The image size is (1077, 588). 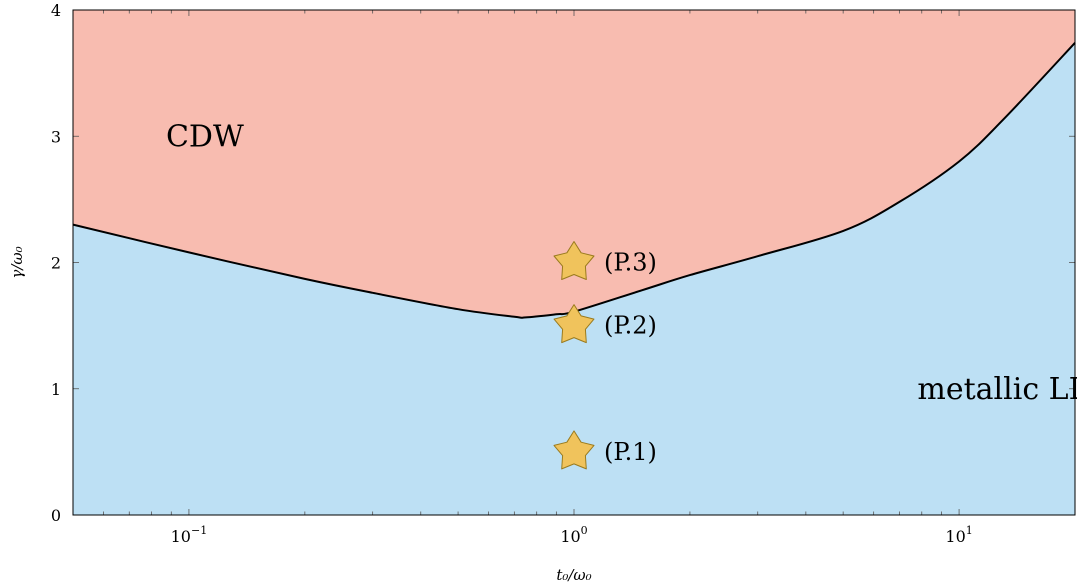 I want to click on y-tick-label: 2, so click(x=56, y=263).